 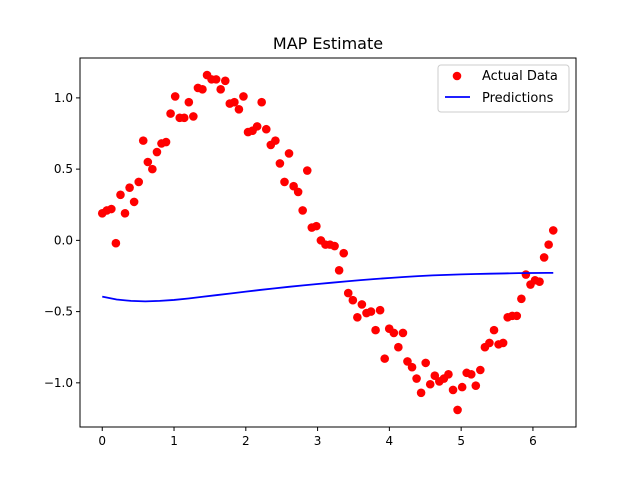 What do you see at coordinates (520, 76) in the screenshot?
I see `legend-label-actual-data: Actual Data` at bounding box center [520, 76].